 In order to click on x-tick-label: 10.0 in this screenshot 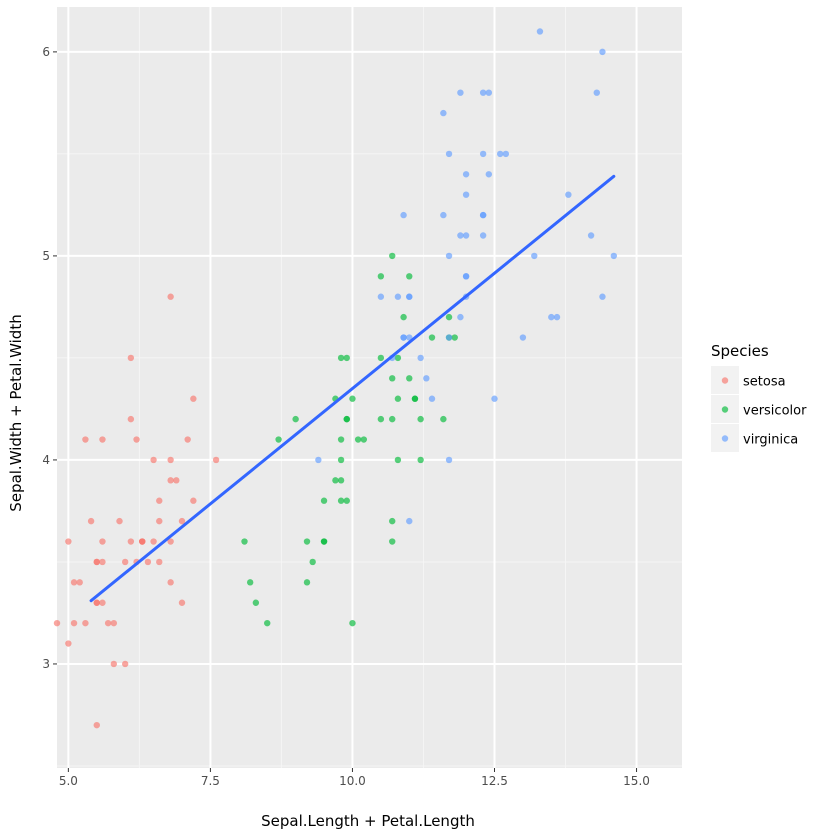, I will do `click(352, 781)`.